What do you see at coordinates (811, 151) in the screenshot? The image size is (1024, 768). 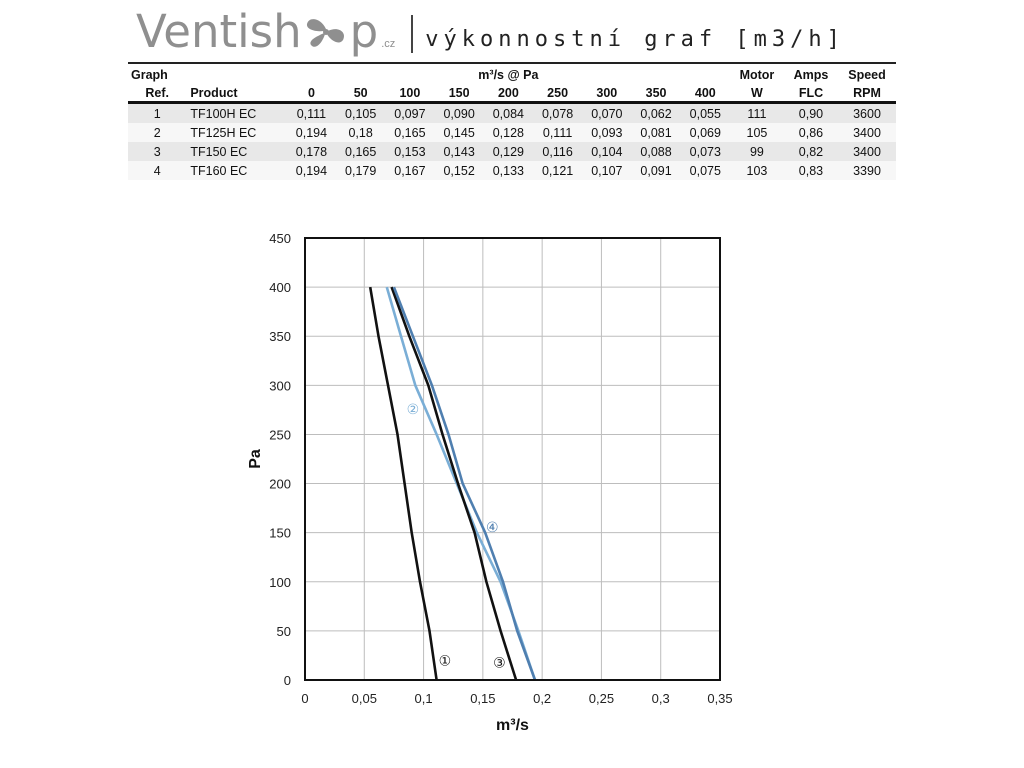 I see `cell-amps: 0,82` at bounding box center [811, 151].